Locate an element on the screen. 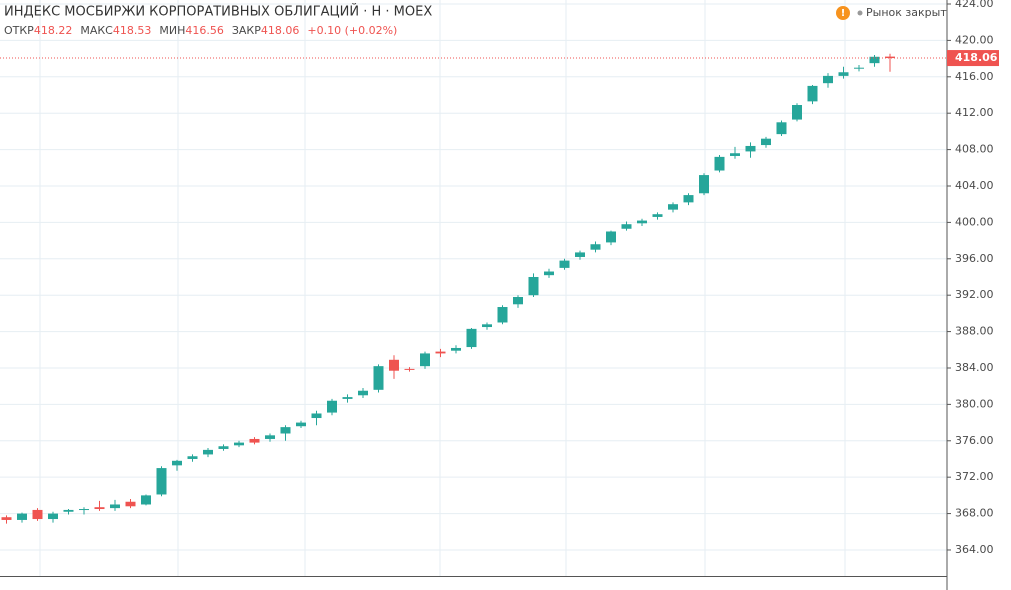 The width and height of the screenshot is (1011, 590). legend-high-label: МАКС is located at coordinates (96, 30).